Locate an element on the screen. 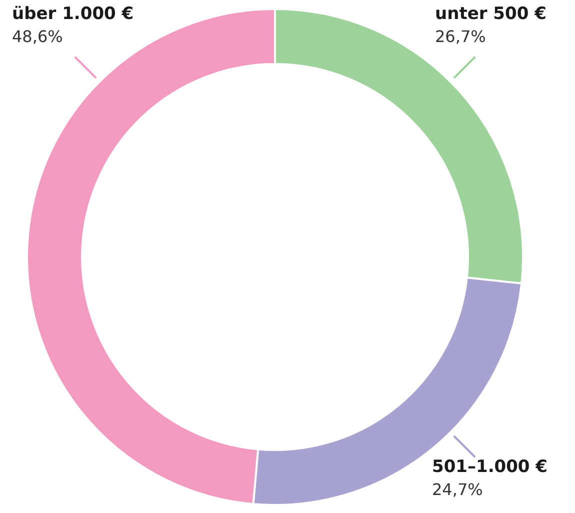  slice-label: 501–1.000 € is located at coordinates (490, 467).